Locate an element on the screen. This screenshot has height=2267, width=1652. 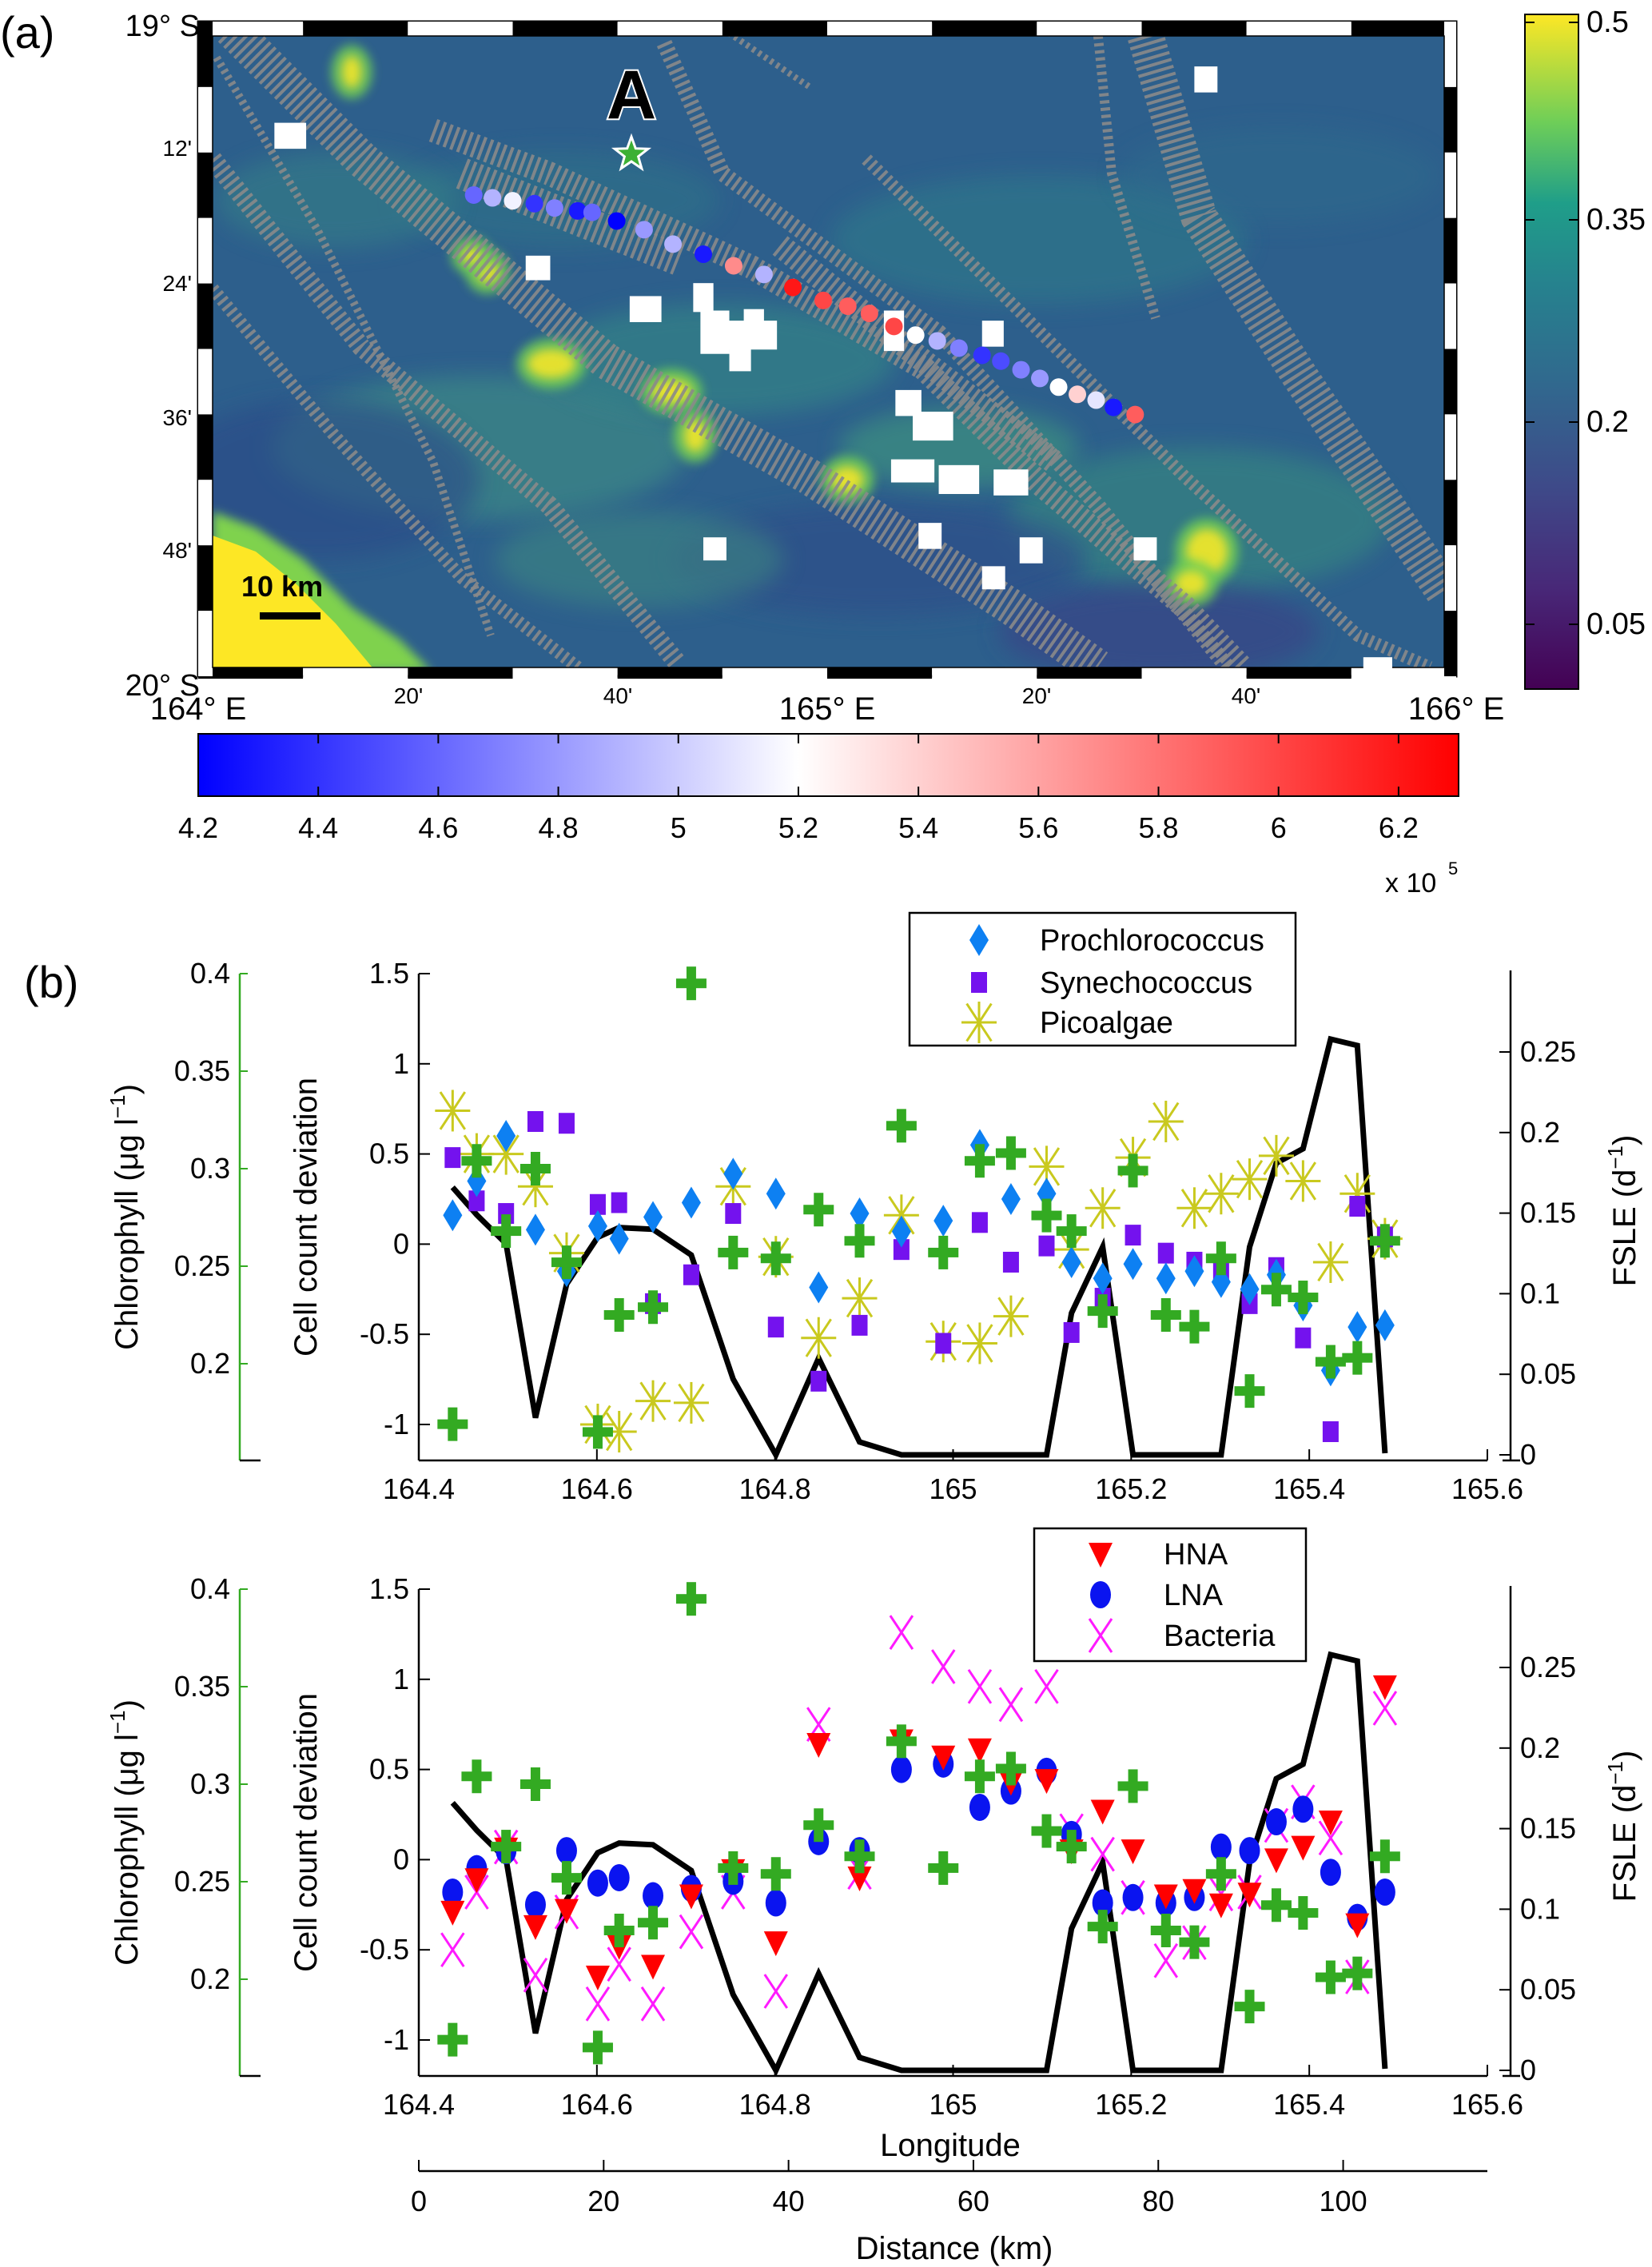
fsle-line is located at coordinates (919, 1864).